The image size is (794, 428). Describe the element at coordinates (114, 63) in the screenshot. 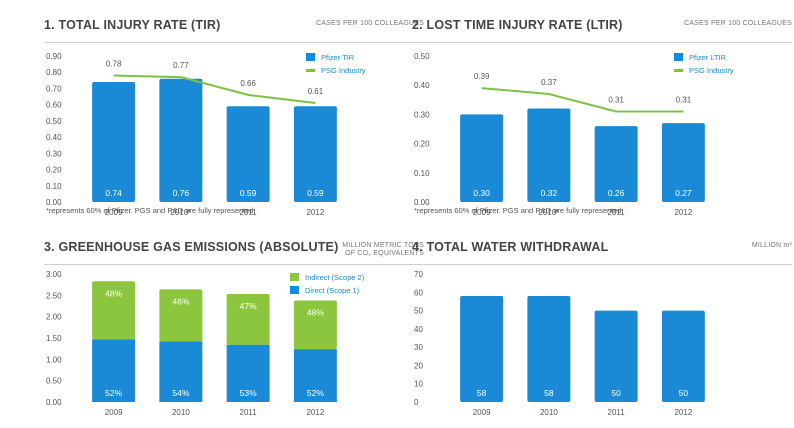

I see `line-data-label: 0.78` at that location.